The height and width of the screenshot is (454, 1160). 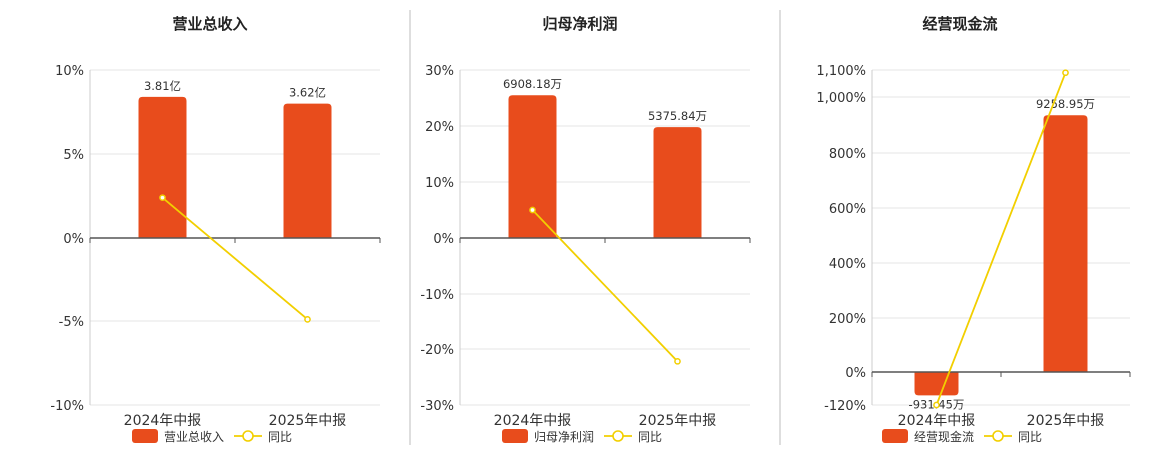 I want to click on bar-value-label: 3.81亿, so click(x=162, y=86).